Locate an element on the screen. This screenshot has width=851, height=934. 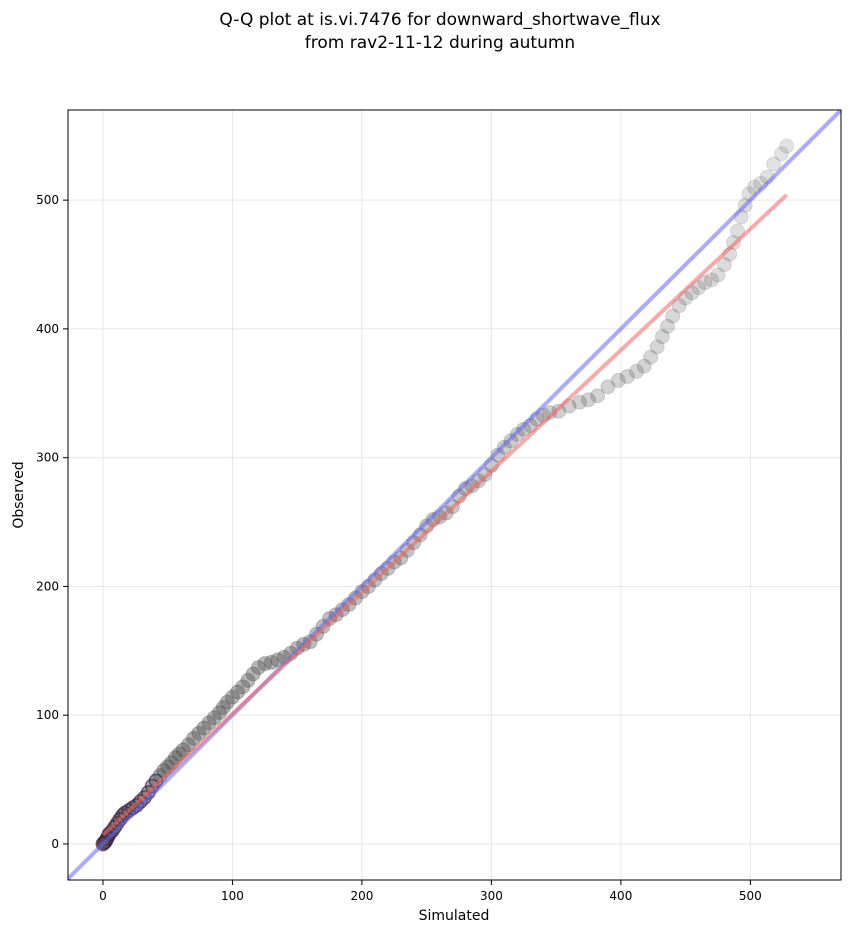
x-tick-label: 300 is located at coordinates (491, 896).